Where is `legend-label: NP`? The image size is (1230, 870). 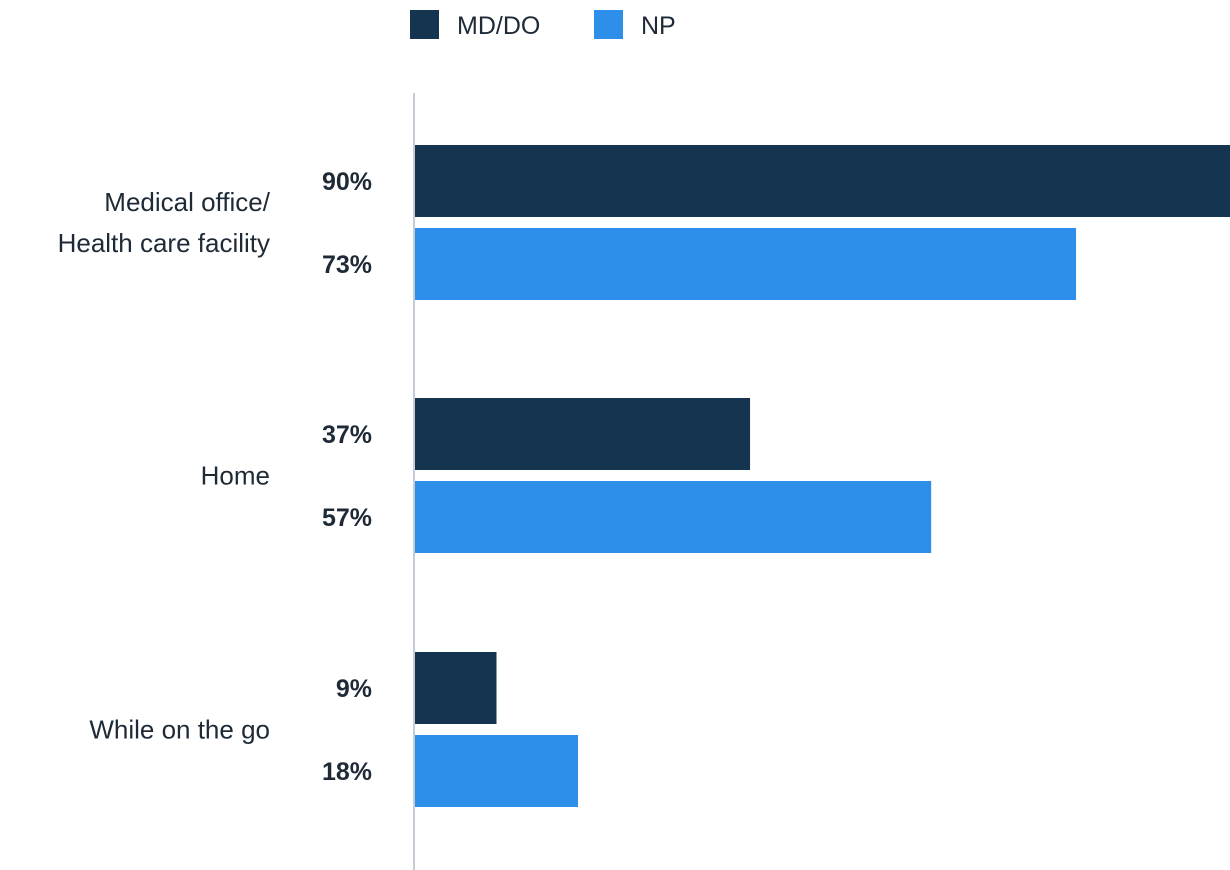
legend-label: NP is located at coordinates (658, 26).